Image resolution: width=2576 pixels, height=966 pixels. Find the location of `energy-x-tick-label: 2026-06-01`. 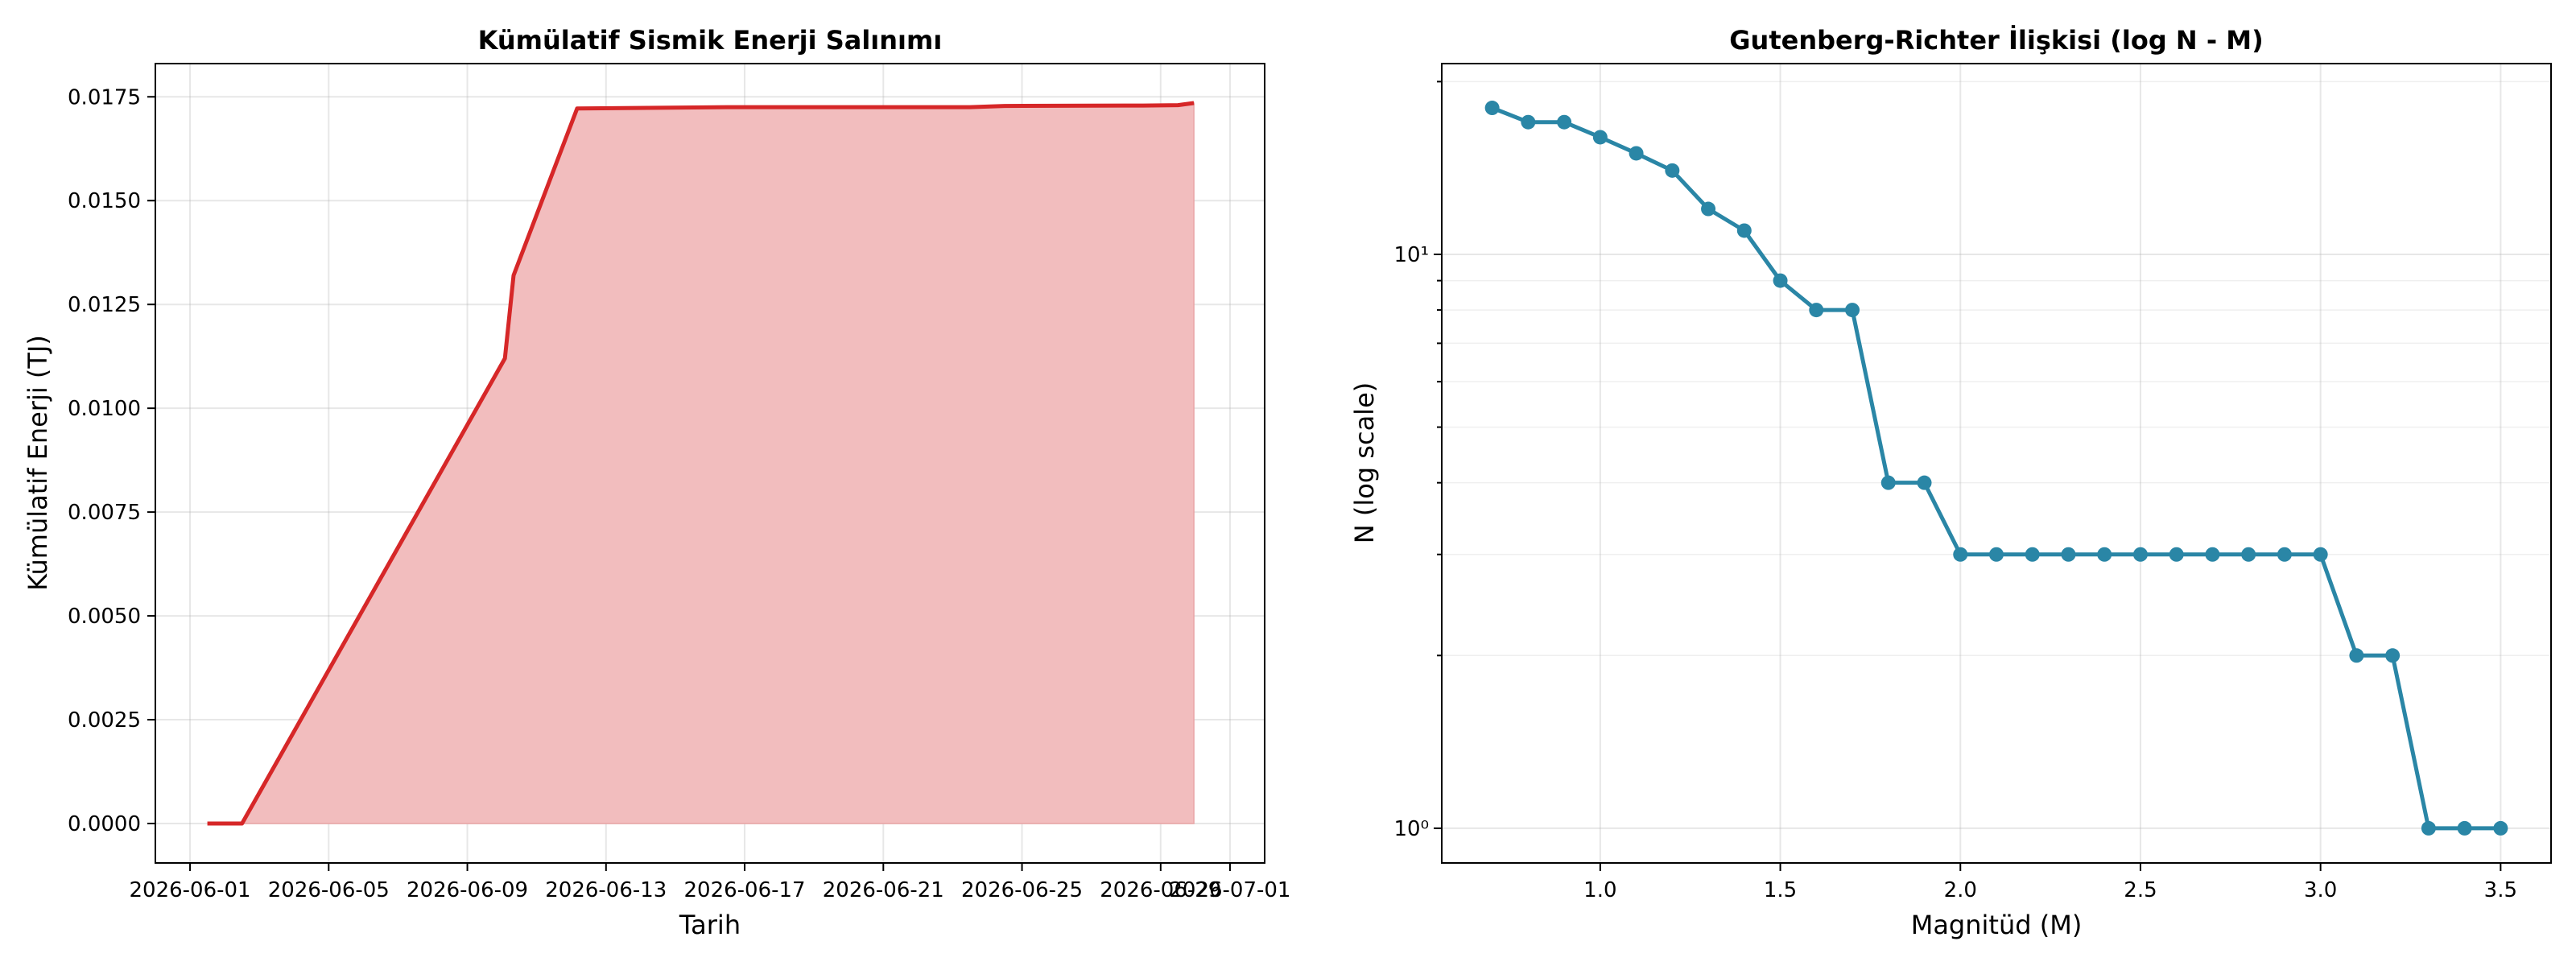

energy-x-tick-label: 2026-06-01 is located at coordinates (190, 890).